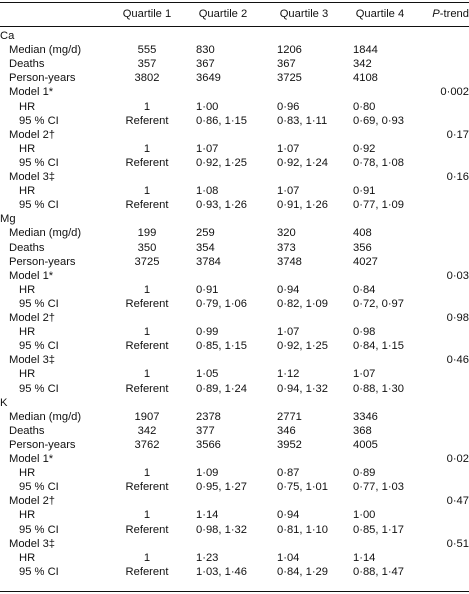 The image size is (469, 594). I want to click on cell-quartile-4: 1·07, so click(364, 374).